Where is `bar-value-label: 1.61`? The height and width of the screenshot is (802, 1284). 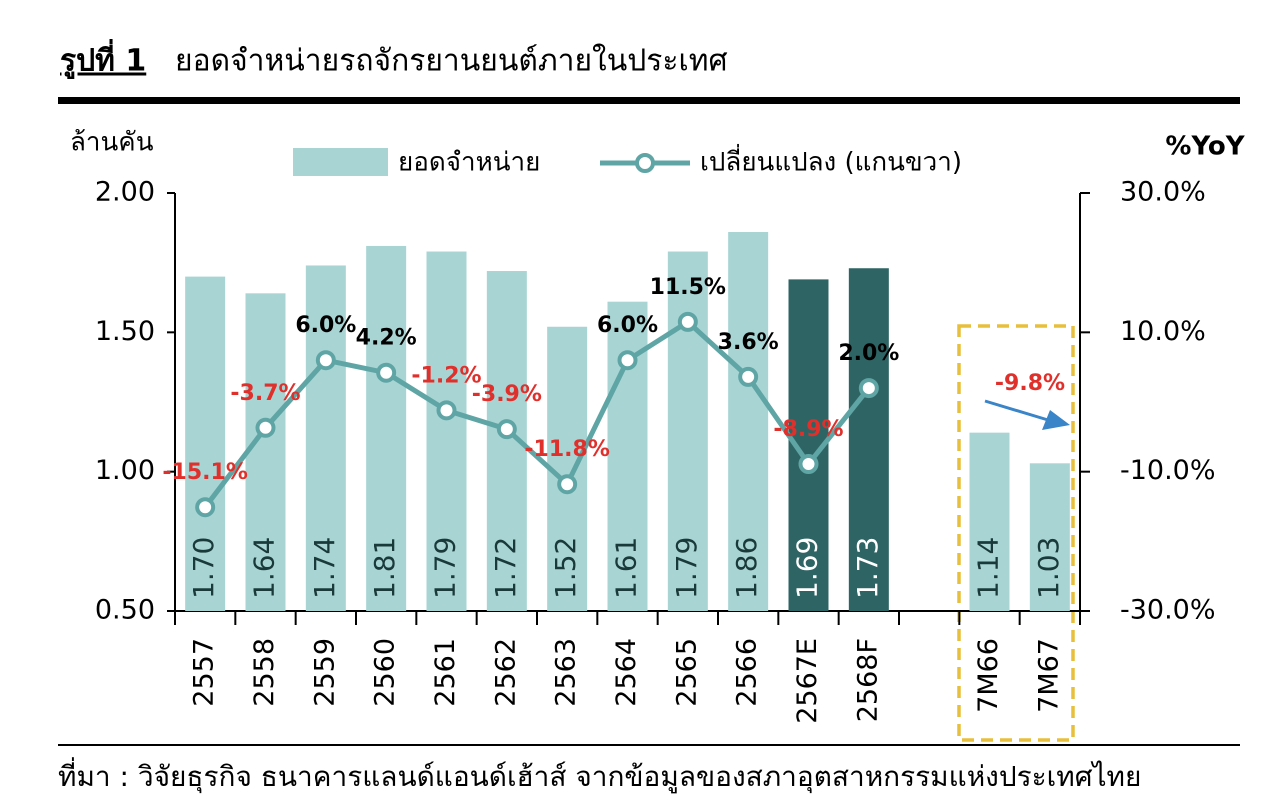 bar-value-label: 1.61 is located at coordinates (626, 568).